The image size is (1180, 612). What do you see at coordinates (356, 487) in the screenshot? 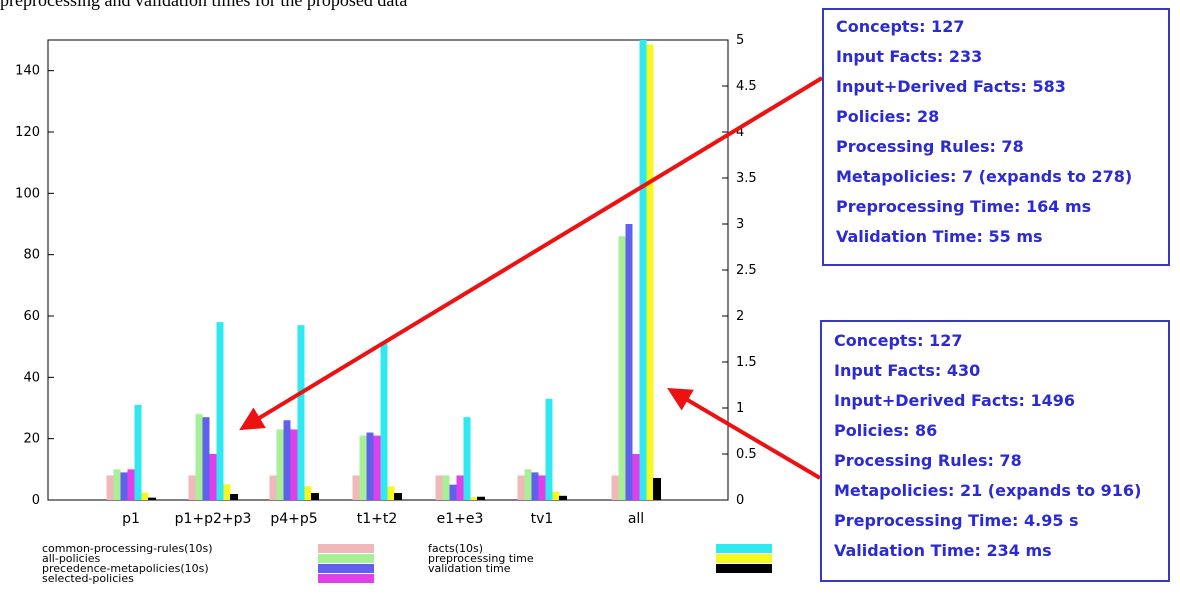
I see `bar-common-processing-rules-10s--t1-t2` at bounding box center [356, 487].